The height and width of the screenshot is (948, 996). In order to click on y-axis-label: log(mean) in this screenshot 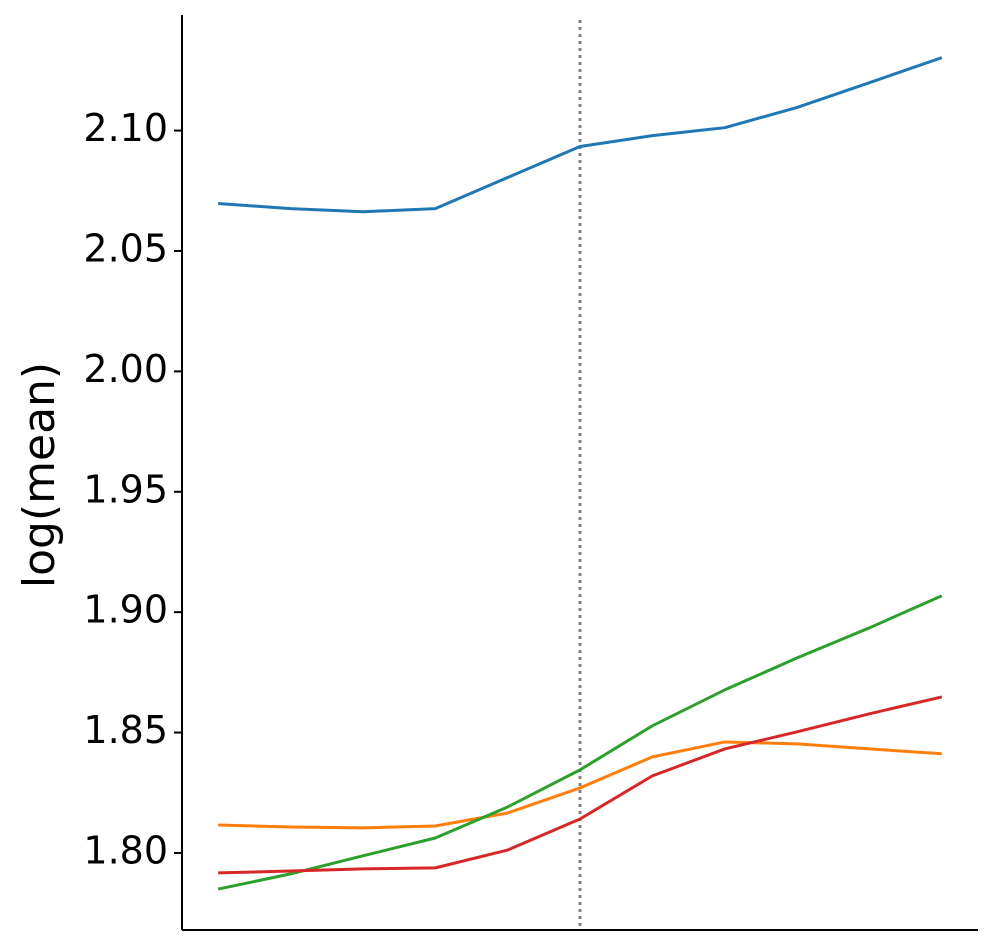, I will do `click(39, 475)`.